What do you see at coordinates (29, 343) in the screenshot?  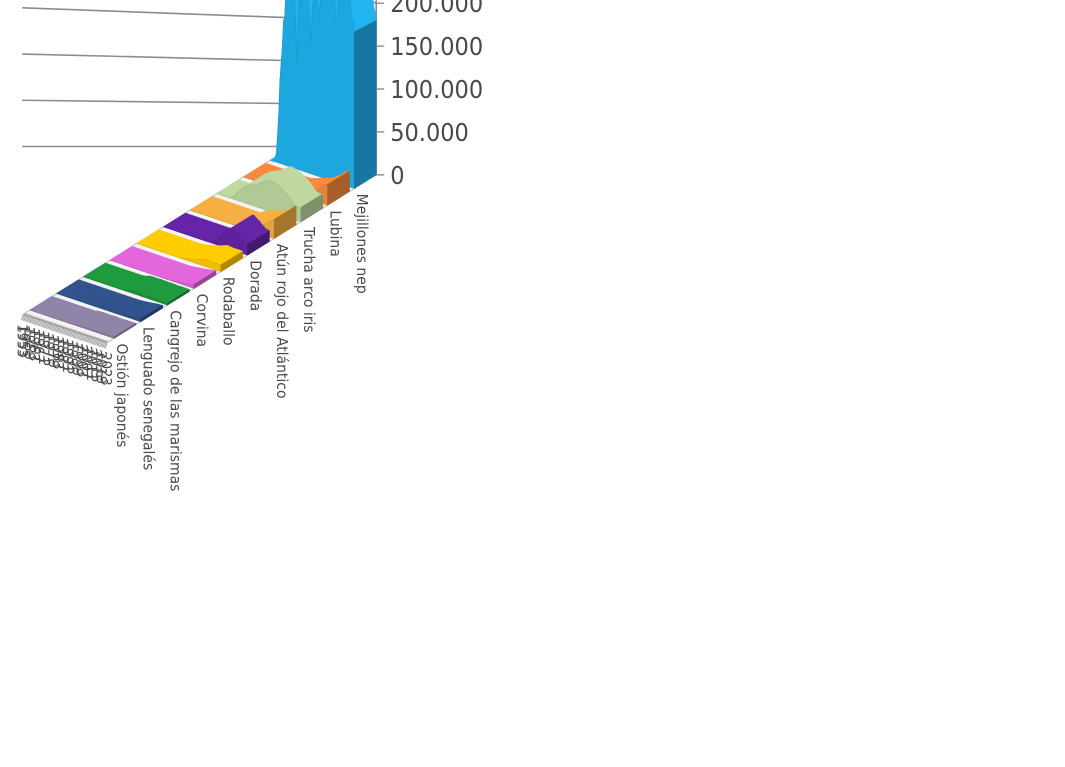 I see `year-tick-label: 1959` at bounding box center [29, 343].